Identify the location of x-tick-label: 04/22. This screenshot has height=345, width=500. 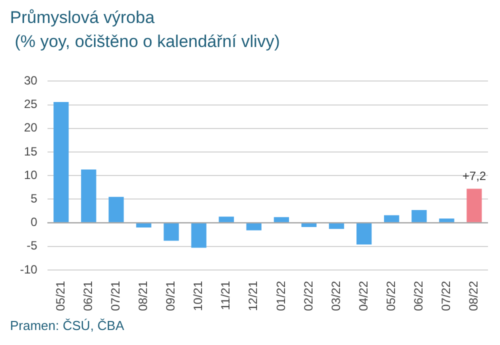
(363, 295).